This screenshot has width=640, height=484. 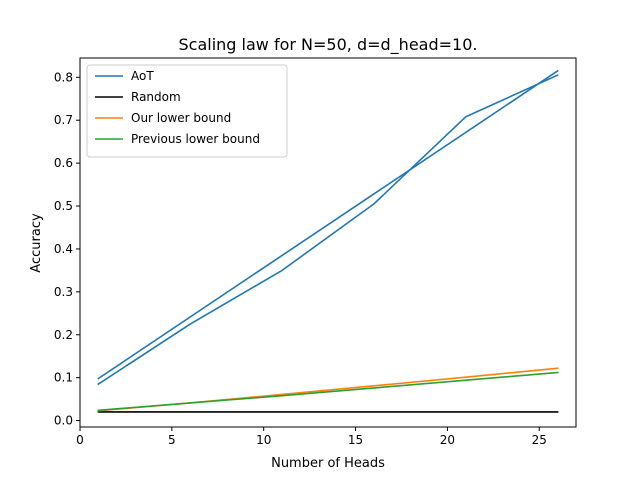 I want to click on x-tick-label: 5, so click(x=172, y=440).